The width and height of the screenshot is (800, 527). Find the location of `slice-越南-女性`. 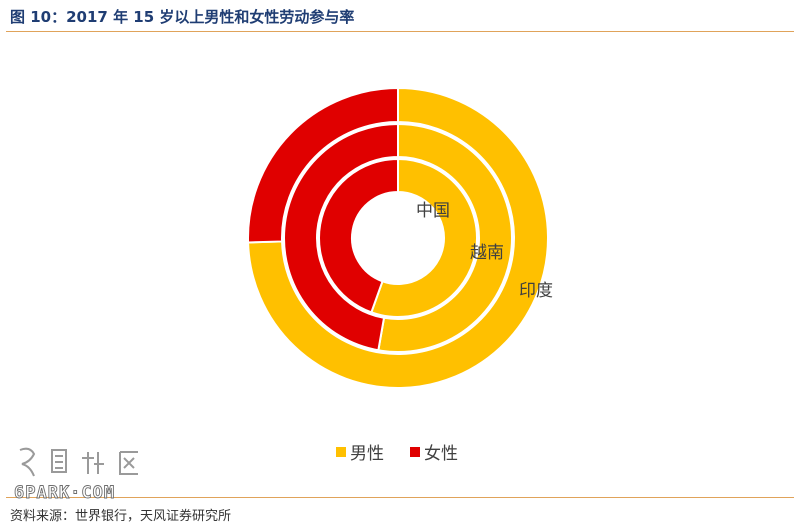

slice-越南-女性 is located at coordinates (341, 237).